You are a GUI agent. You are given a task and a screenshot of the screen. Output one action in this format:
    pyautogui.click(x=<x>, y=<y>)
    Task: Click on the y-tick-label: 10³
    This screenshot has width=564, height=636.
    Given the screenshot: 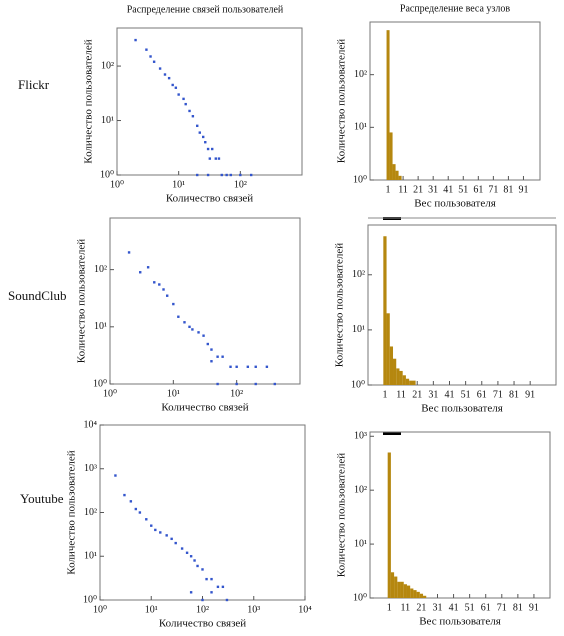 What is the action you would take?
    pyautogui.click(x=90, y=468)
    